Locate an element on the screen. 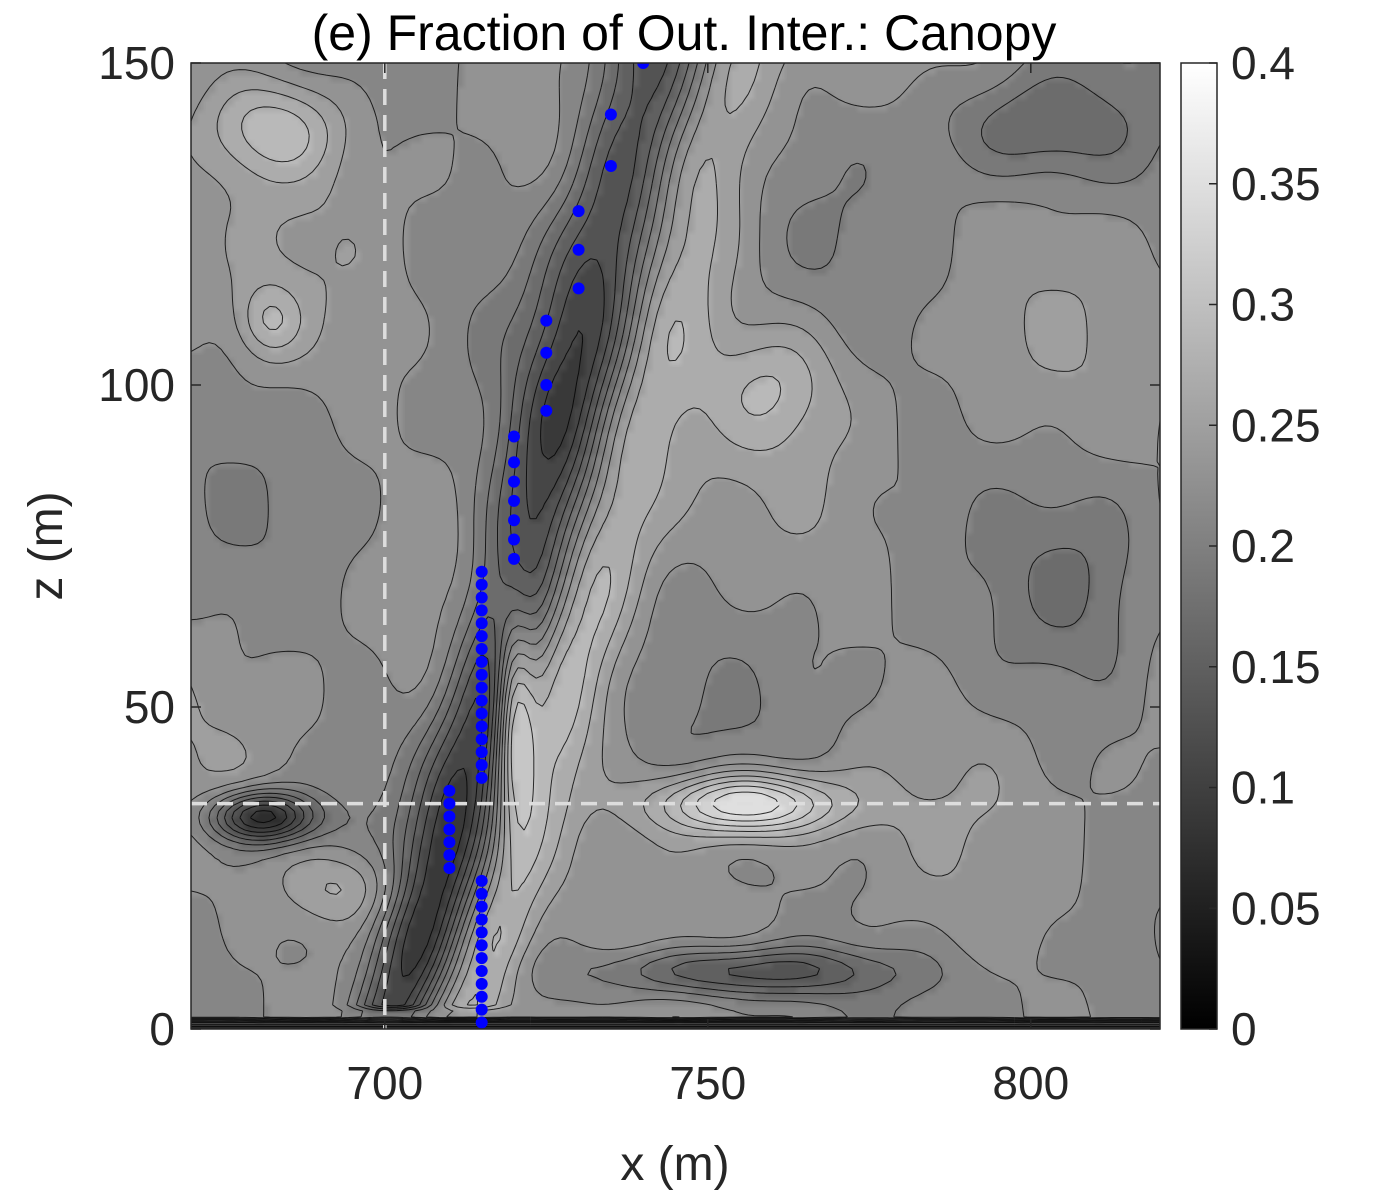 The width and height of the screenshot is (1385, 1200). y-tick-label: 0 is located at coordinates (162, 1029).